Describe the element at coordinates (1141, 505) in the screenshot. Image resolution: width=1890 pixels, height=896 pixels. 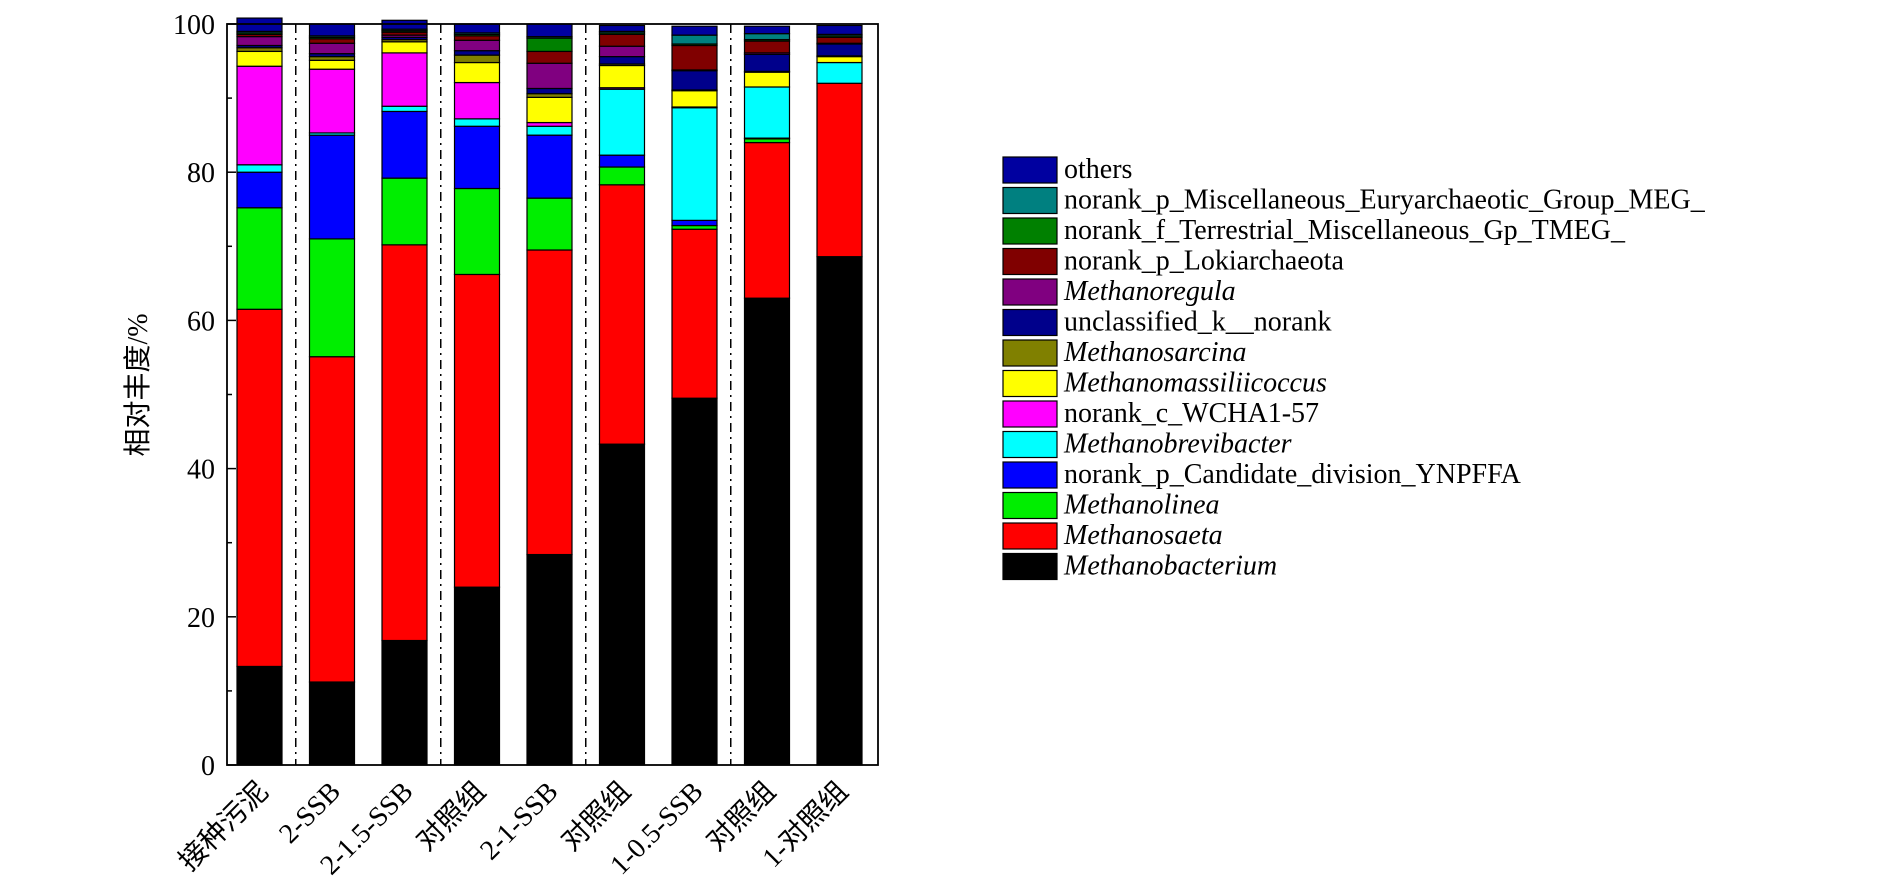
I see `legend-label: Methanolinea` at that location.